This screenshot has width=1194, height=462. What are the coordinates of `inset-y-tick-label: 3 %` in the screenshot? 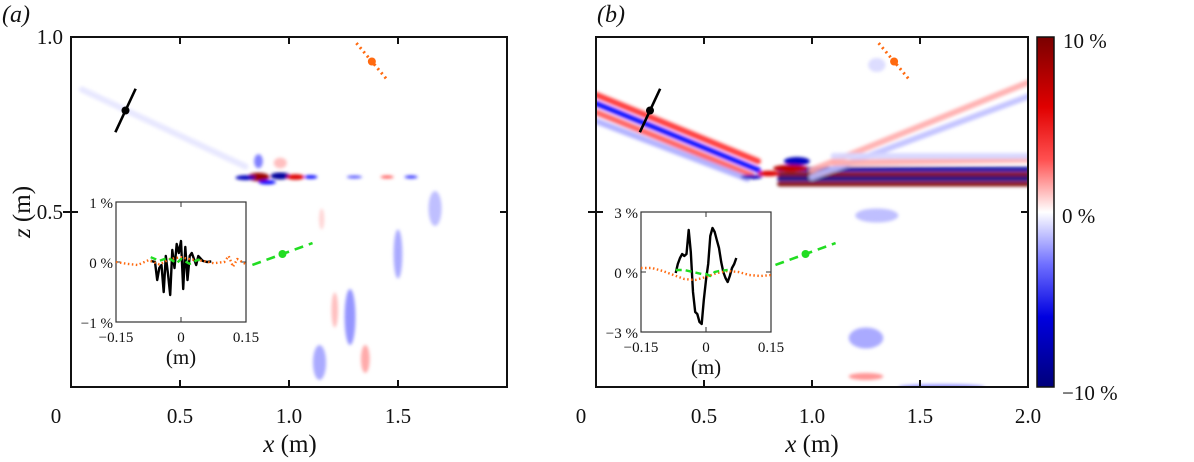 It's located at (626, 214).